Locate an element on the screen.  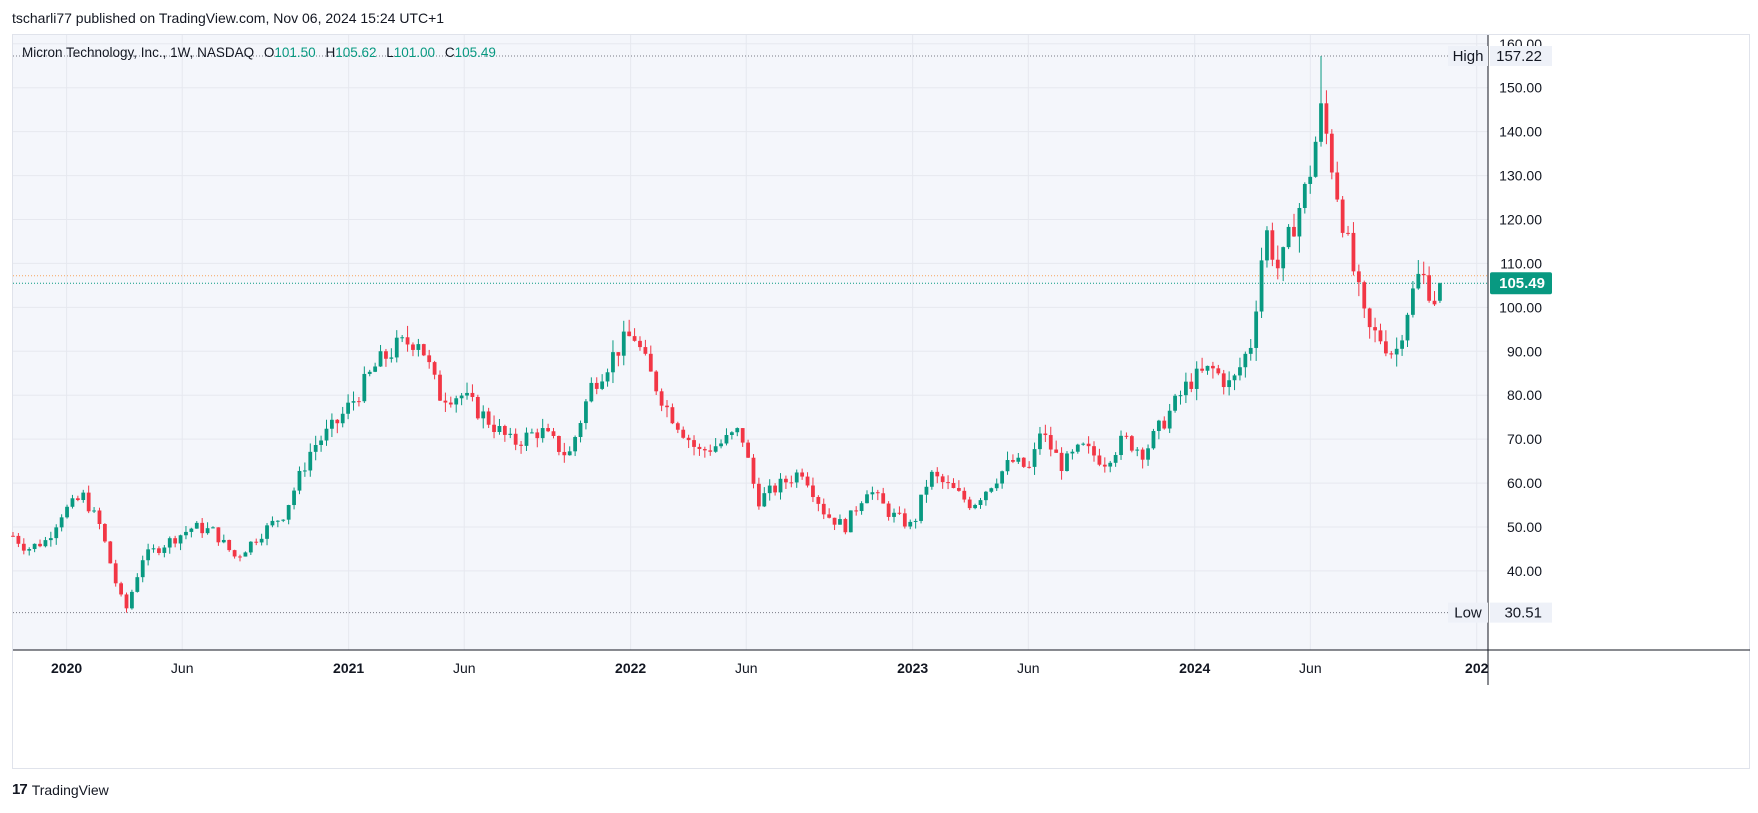
time-tick-label: 2024 is located at coordinates (1194, 668).